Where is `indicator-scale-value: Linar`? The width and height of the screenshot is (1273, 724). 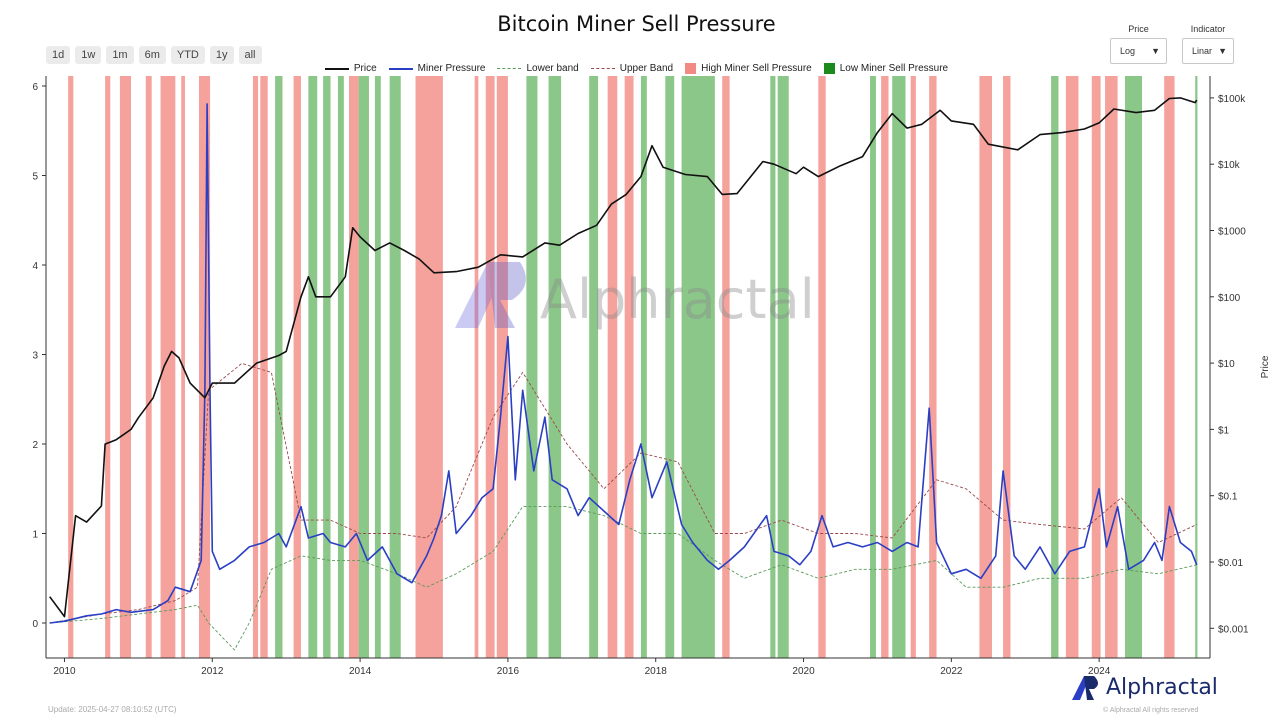 indicator-scale-value: Linar is located at coordinates (1202, 51).